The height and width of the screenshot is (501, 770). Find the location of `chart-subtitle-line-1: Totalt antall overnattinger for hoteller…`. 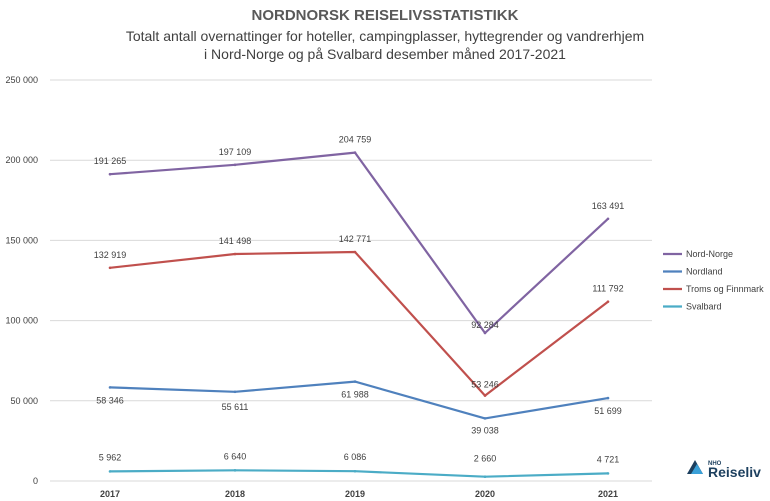

chart-subtitle-line-1: Totalt antall overnattinger for hoteller… is located at coordinates (385, 36).